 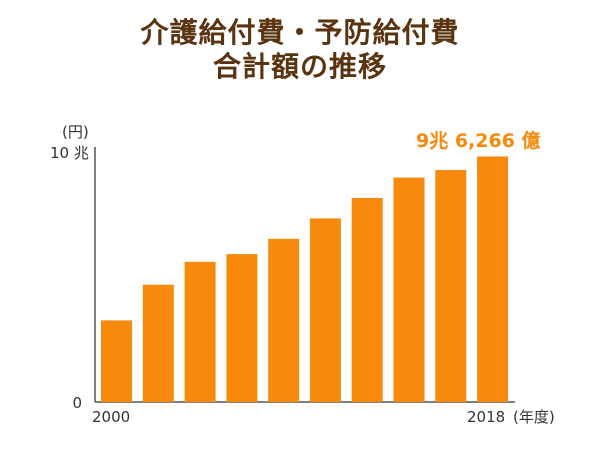 I want to click on bar-2004, so click(x=200, y=332).